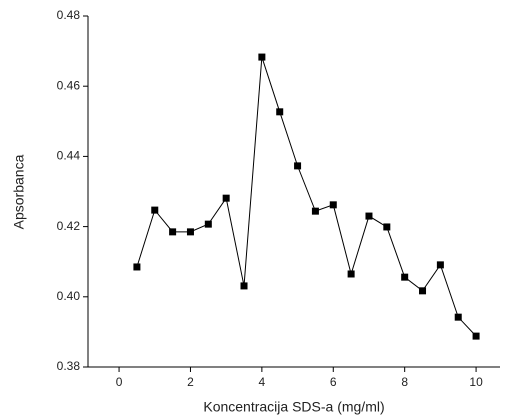  I want to click on x-tick-label: 4, so click(262, 382).